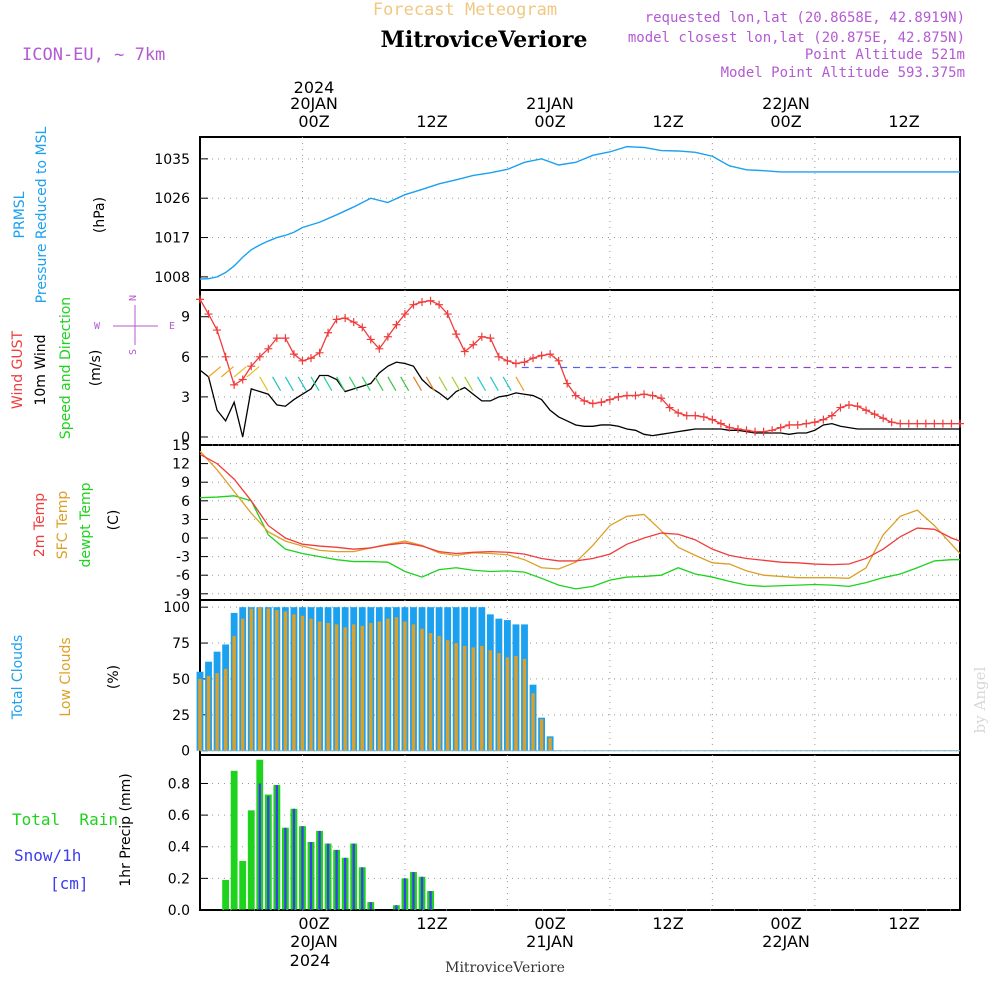  Describe the element at coordinates (66, 368) in the screenshot. I see `wind-label-3: Speed and Direction` at that location.